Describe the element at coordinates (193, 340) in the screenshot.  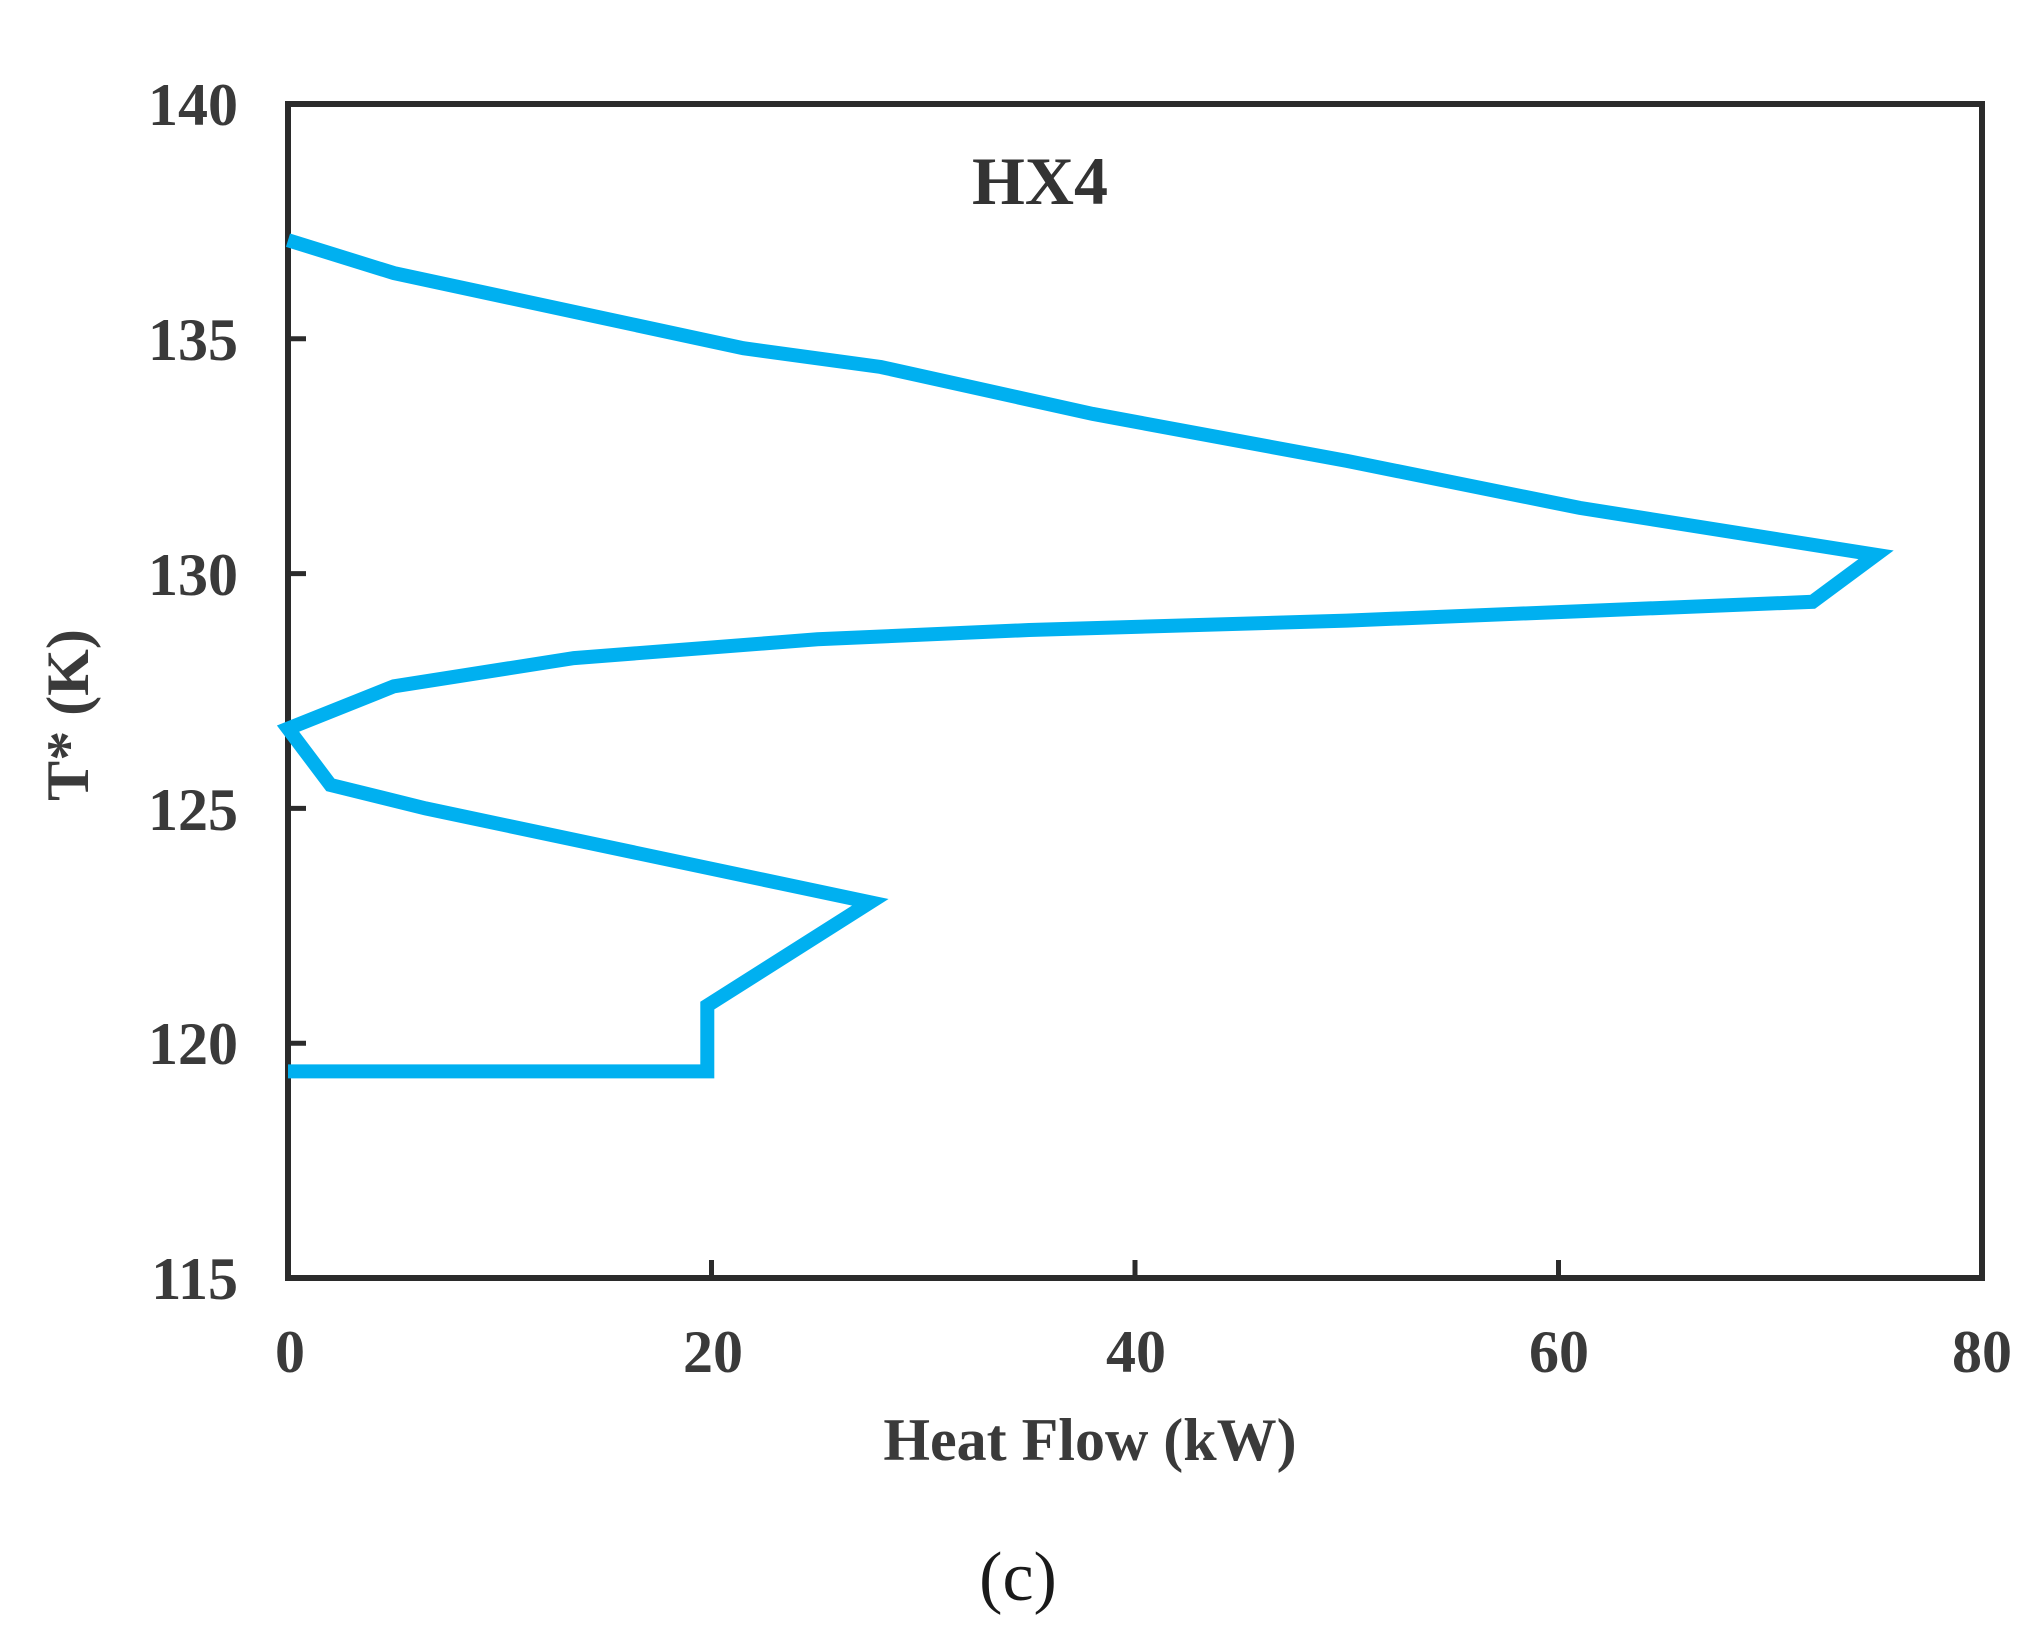
I see `y-tick-label-135: 135` at that location.